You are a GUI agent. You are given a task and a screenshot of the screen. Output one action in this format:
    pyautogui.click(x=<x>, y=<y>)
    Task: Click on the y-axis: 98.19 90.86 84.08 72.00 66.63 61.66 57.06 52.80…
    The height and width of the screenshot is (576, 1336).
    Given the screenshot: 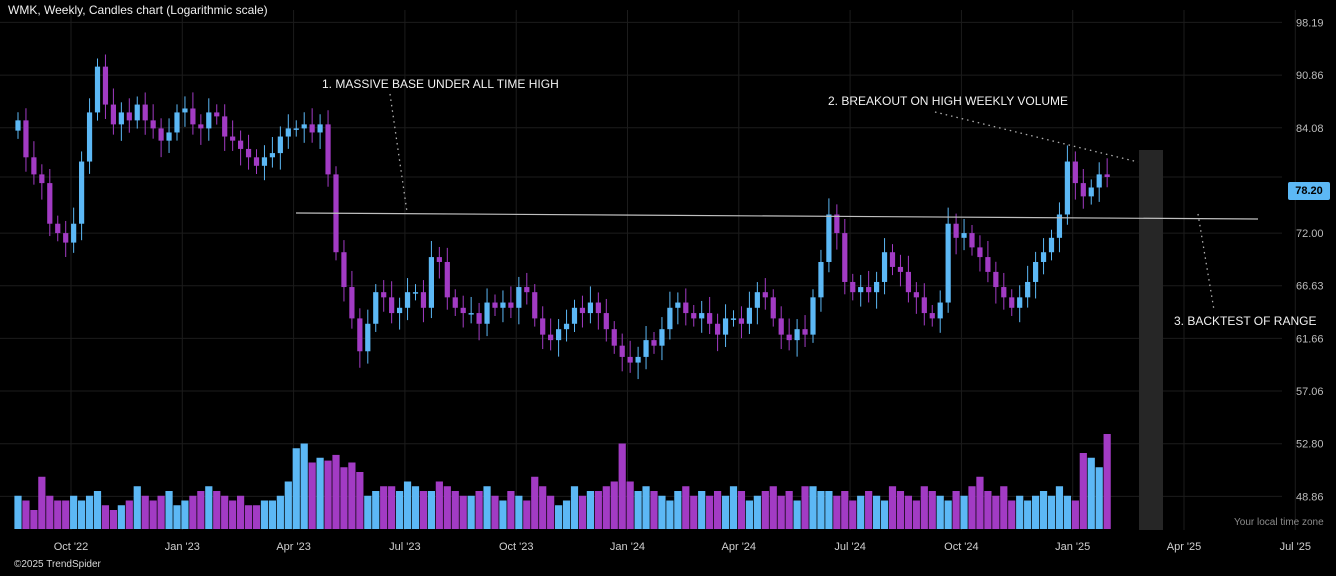 What is the action you would take?
    pyautogui.click(x=1310, y=260)
    